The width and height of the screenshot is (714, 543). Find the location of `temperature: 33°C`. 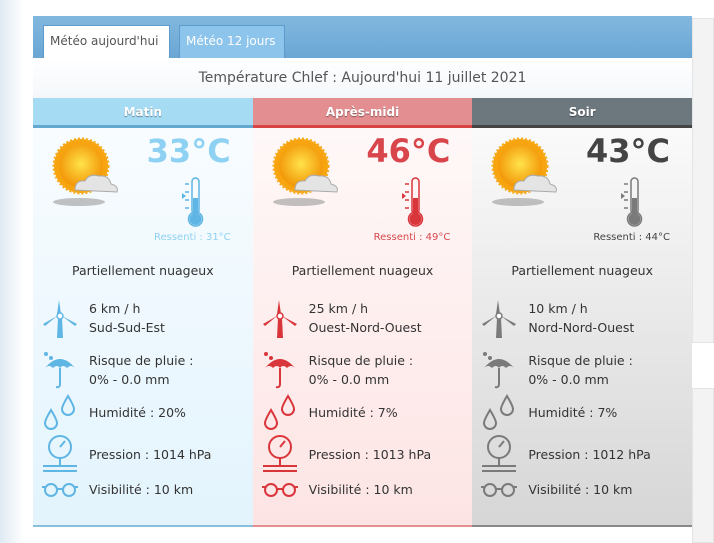

temperature: 33°C is located at coordinates (188, 151).